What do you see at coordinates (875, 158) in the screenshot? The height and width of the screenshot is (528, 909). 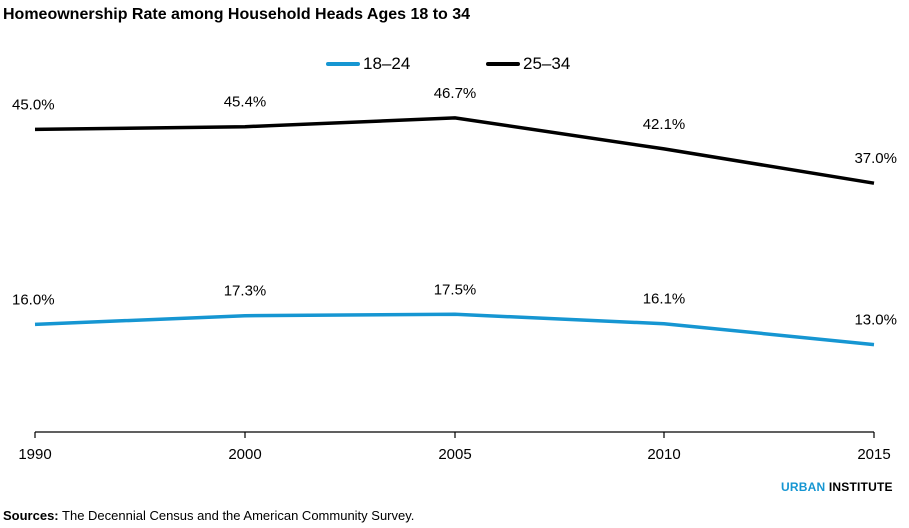 I see `data-label-25-34-2015: 37.0%` at bounding box center [875, 158].